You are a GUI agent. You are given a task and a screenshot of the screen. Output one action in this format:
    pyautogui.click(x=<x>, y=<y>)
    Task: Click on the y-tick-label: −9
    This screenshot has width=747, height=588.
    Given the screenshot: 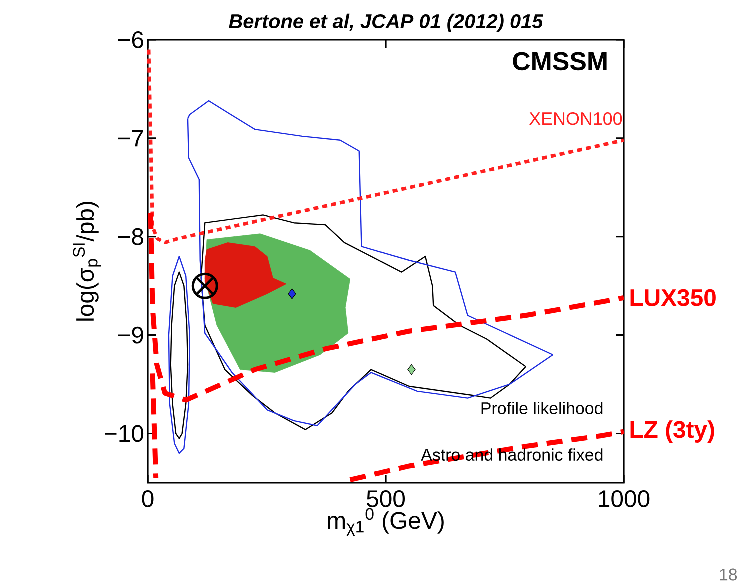 What is the action you would take?
    pyautogui.click(x=131, y=335)
    